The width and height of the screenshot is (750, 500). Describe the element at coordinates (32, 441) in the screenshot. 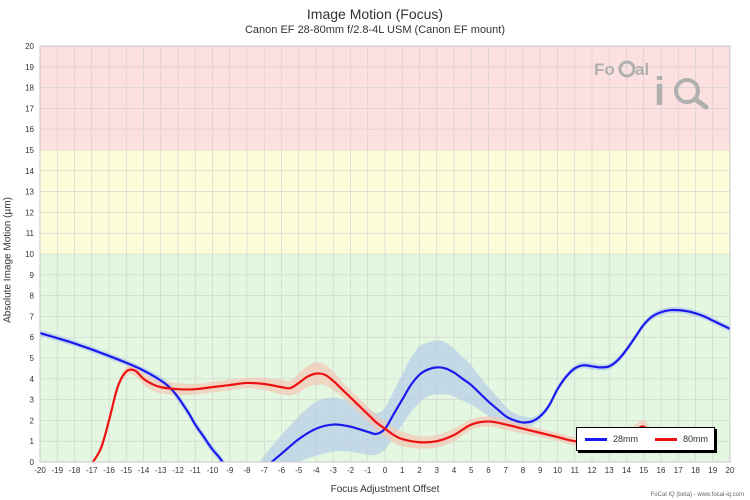

I see `y-tick-label: 1` at that location.